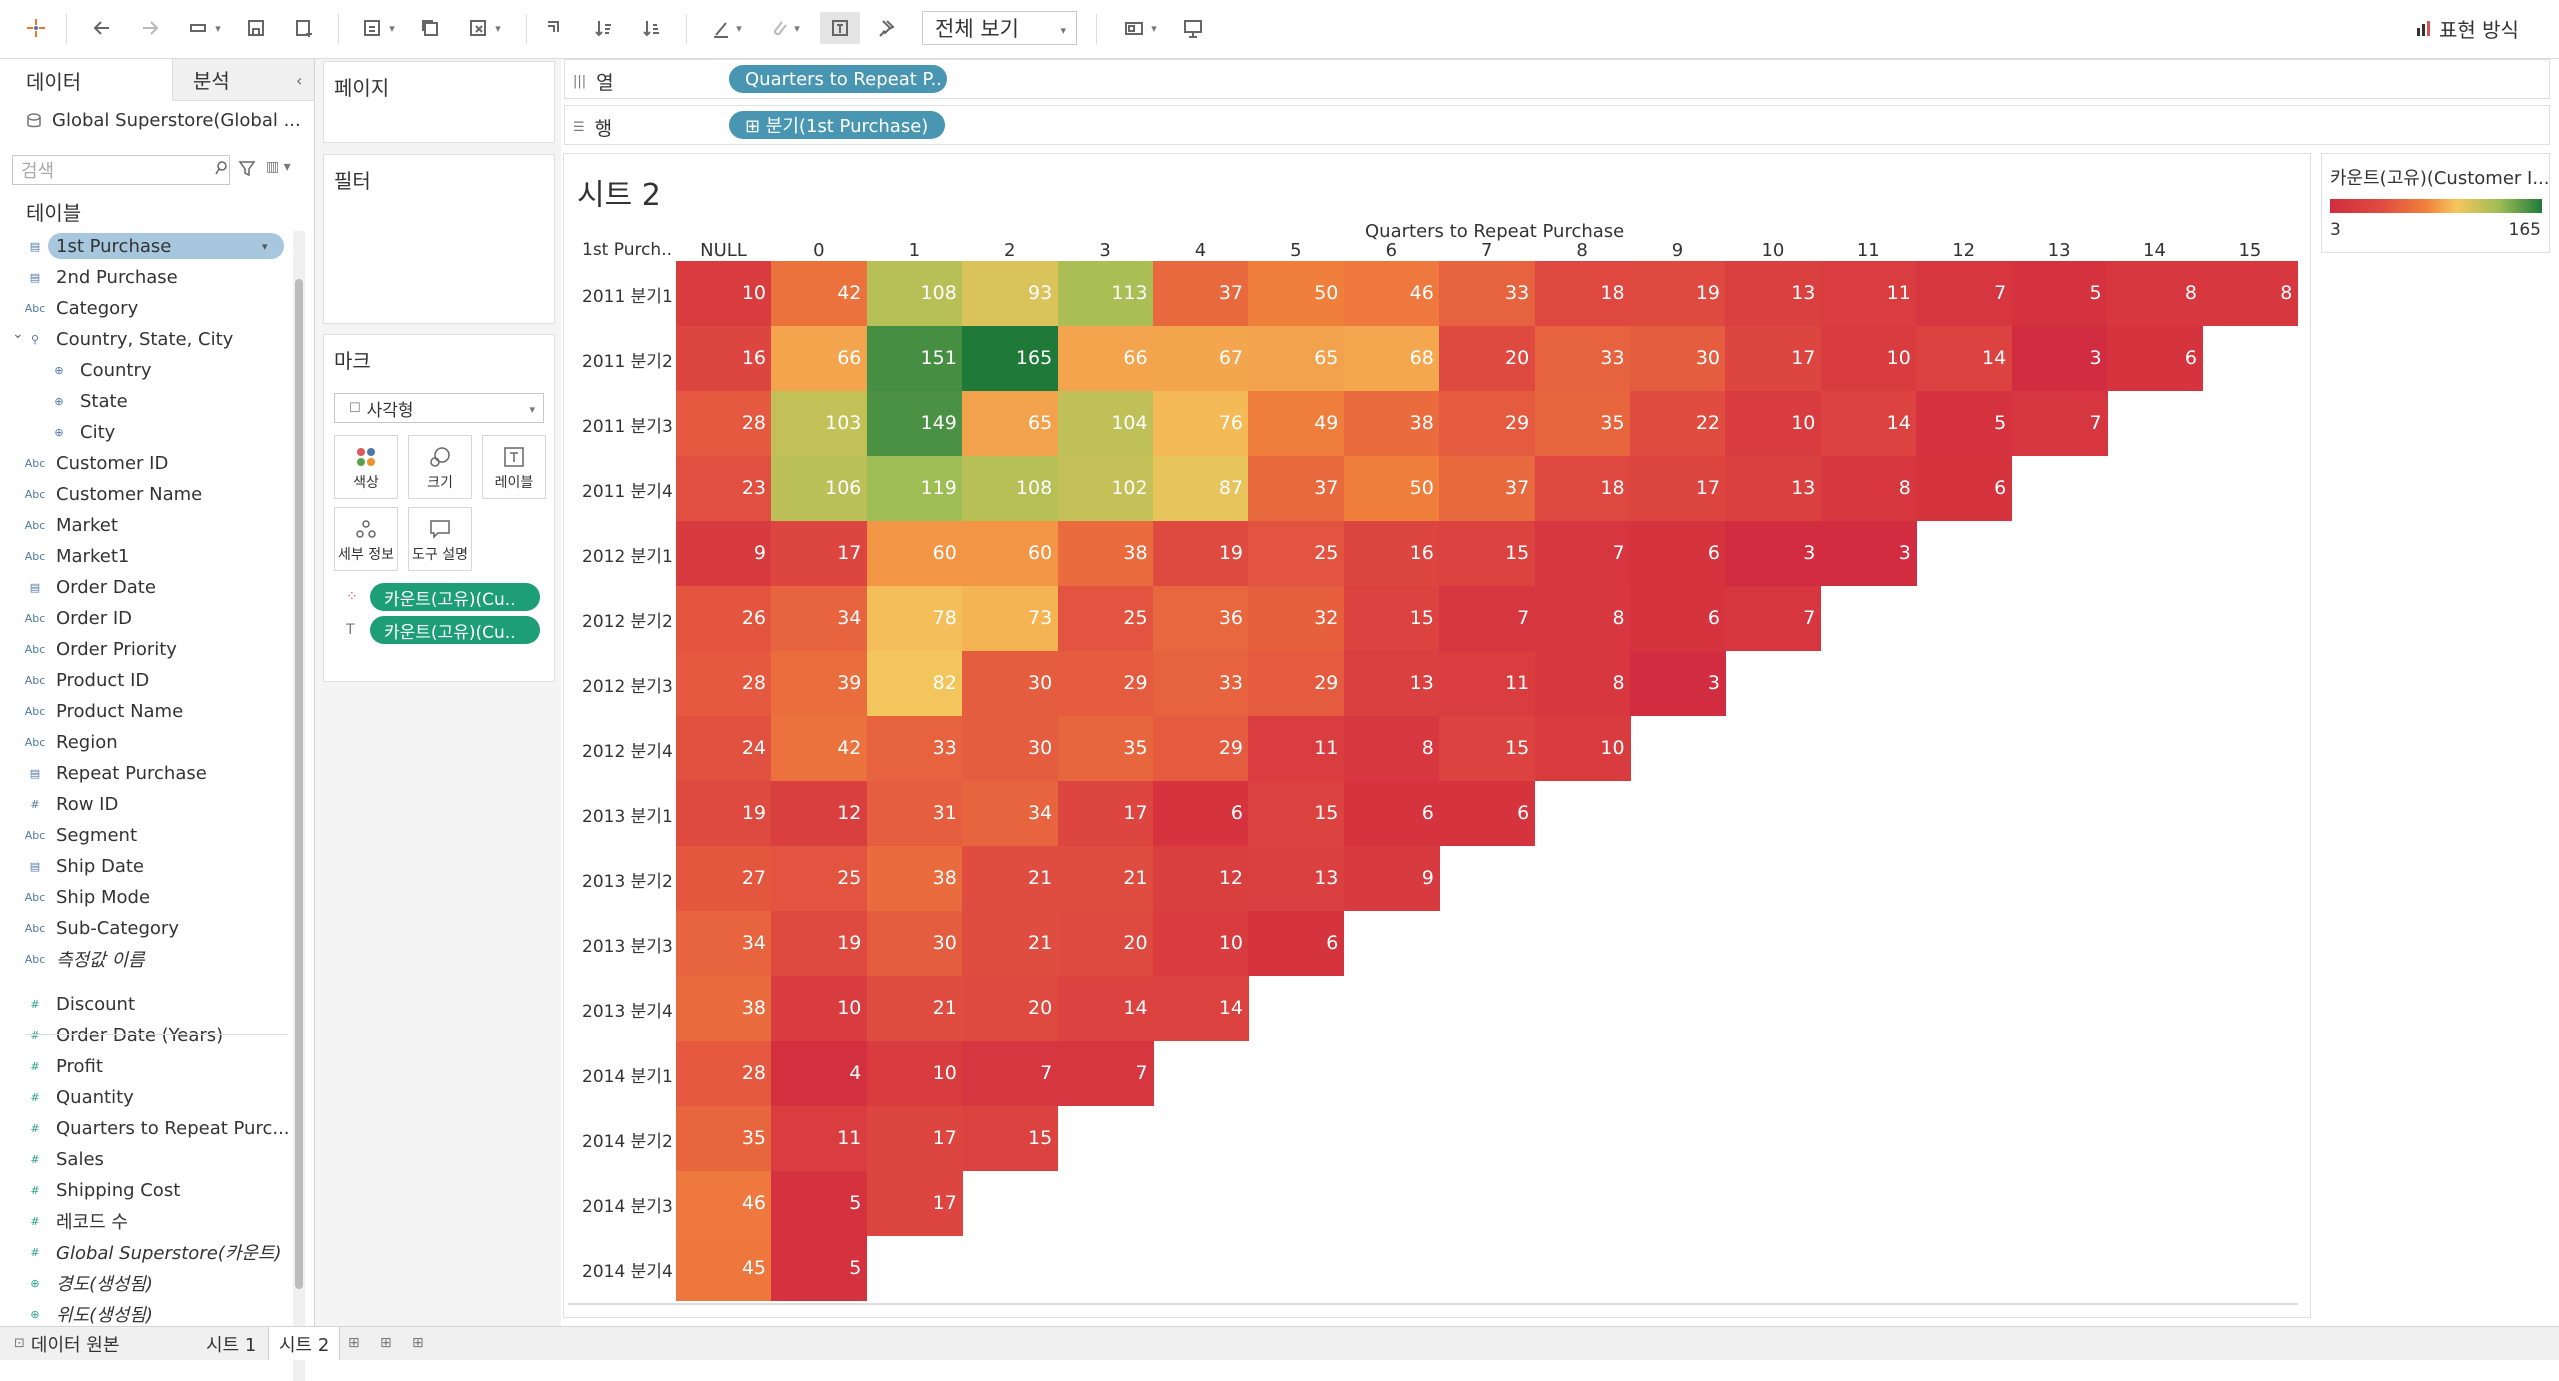  I want to click on color-button: 색상, so click(366, 467).